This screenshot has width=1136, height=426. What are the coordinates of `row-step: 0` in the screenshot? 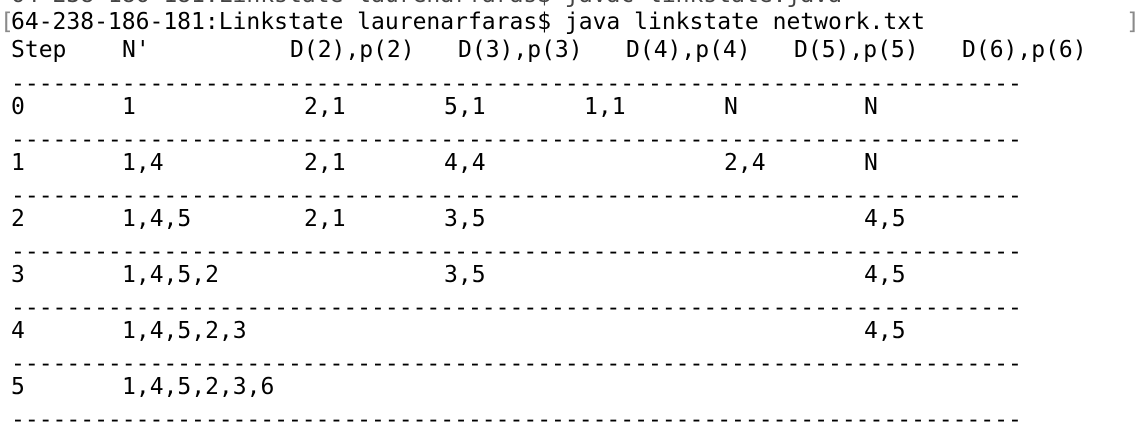 It's located at (18, 107).